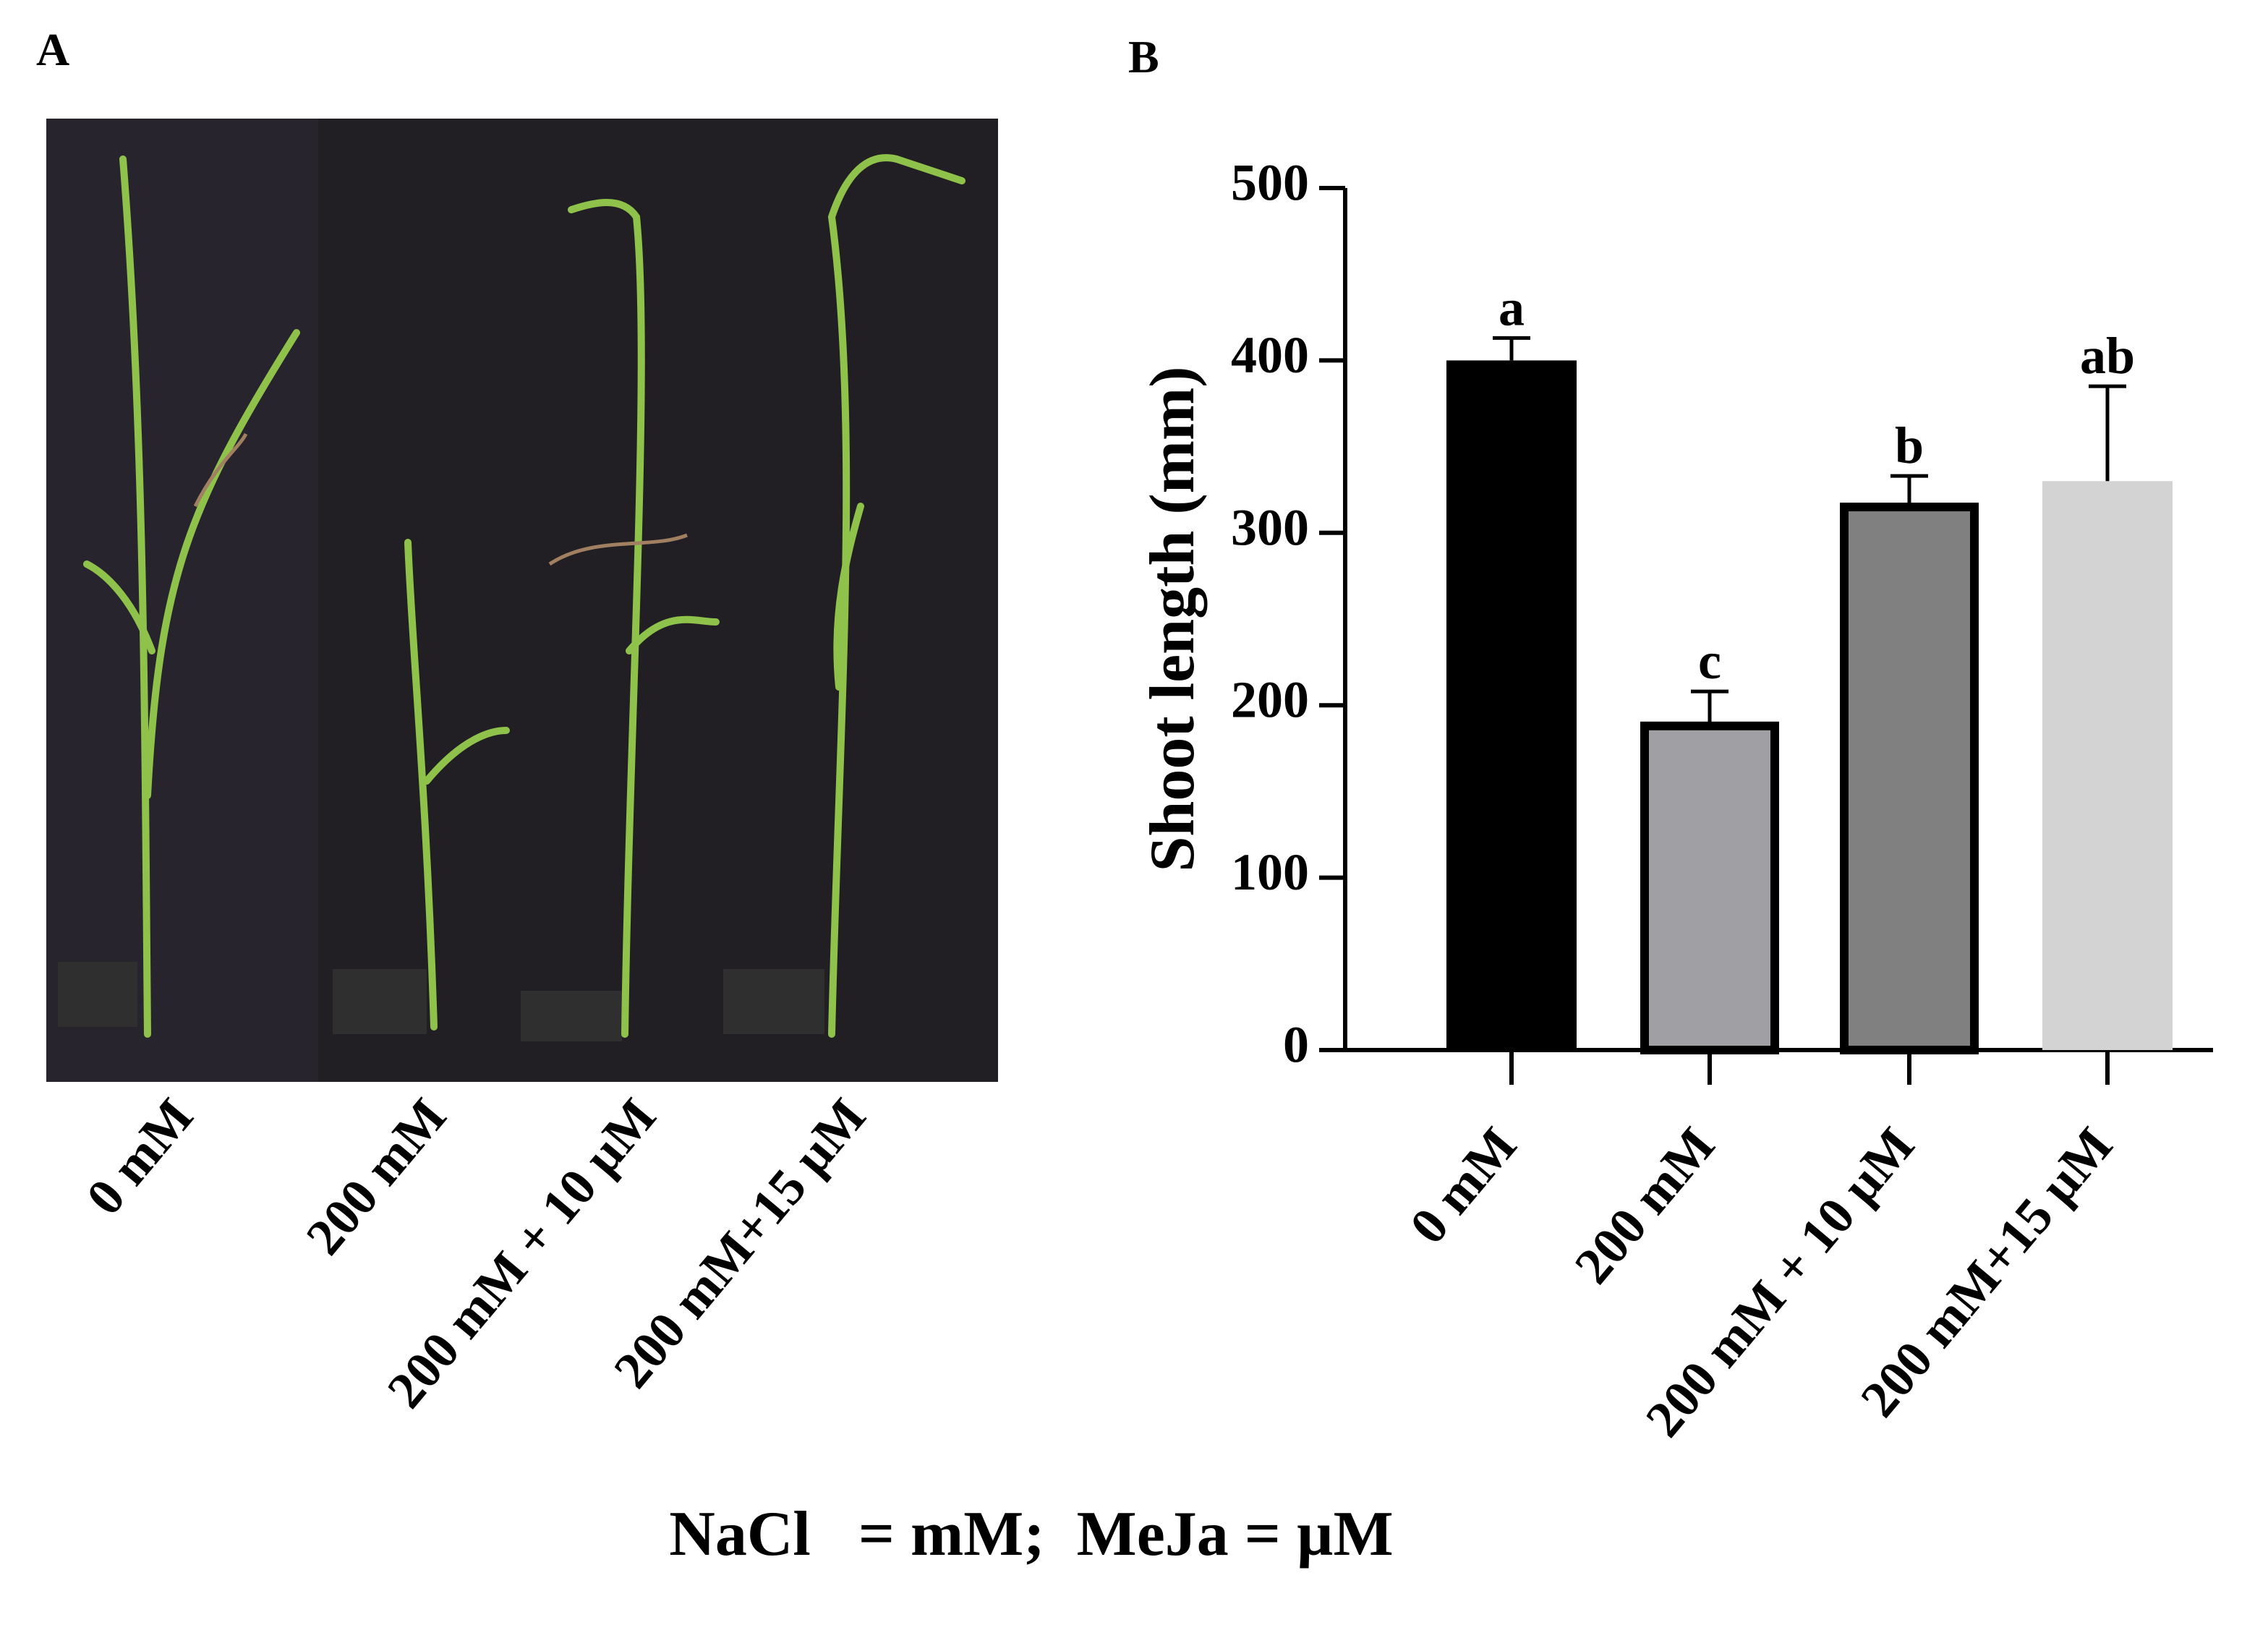 Image resolution: width=2268 pixels, height=1638 pixels. What do you see at coordinates (1270, 700) in the screenshot?
I see `y-tick-label: 200` at bounding box center [1270, 700].